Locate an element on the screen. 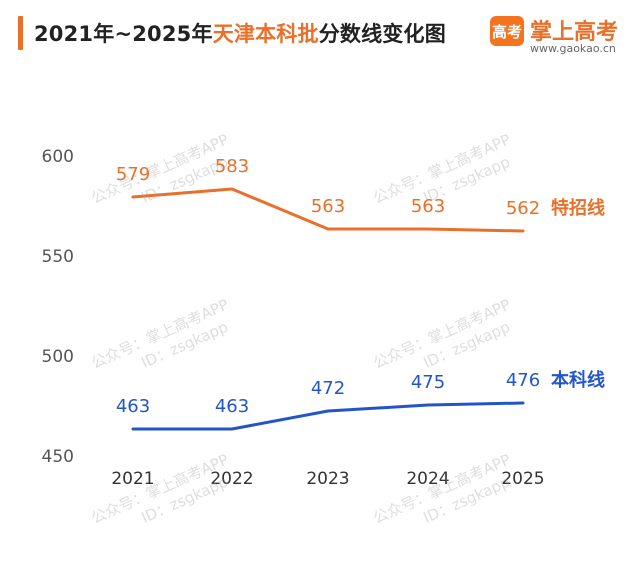 The image size is (640, 581). y-tick-label: 600 is located at coordinates (58, 157).